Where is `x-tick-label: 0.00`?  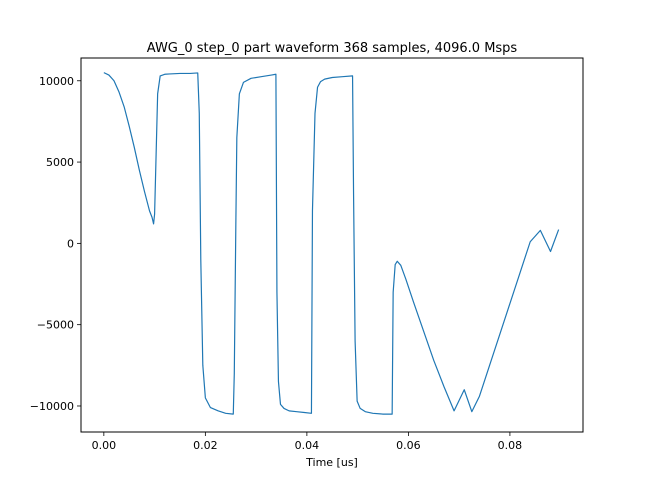
x-tick-label: 0.00 is located at coordinates (104, 445).